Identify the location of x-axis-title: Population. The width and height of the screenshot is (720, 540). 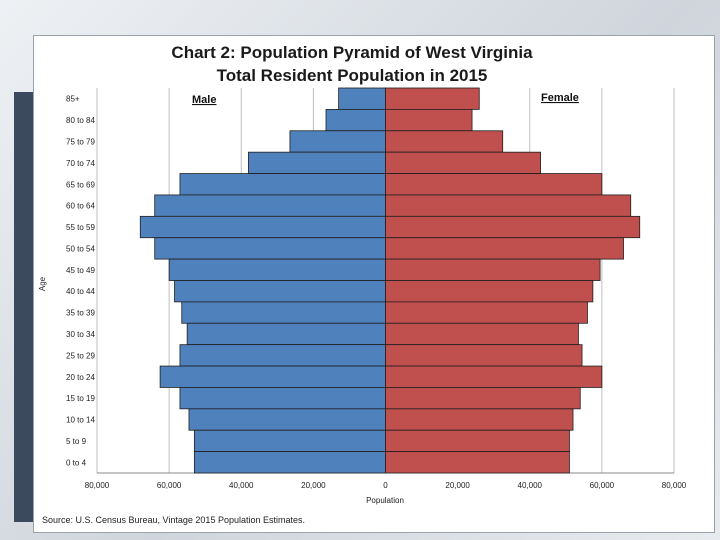
(385, 500).